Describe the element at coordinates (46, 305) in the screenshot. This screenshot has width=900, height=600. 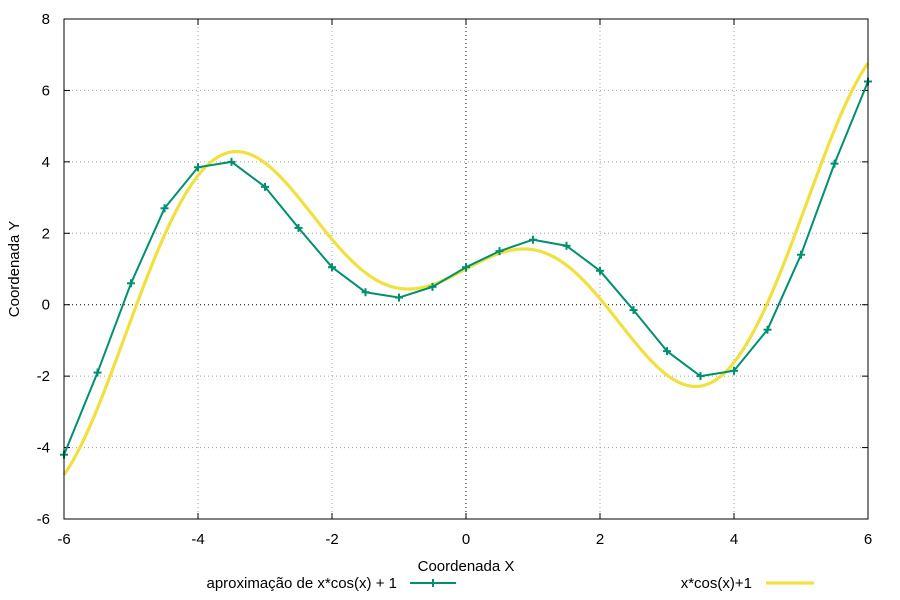
I see `y-tick-label: 0` at that location.